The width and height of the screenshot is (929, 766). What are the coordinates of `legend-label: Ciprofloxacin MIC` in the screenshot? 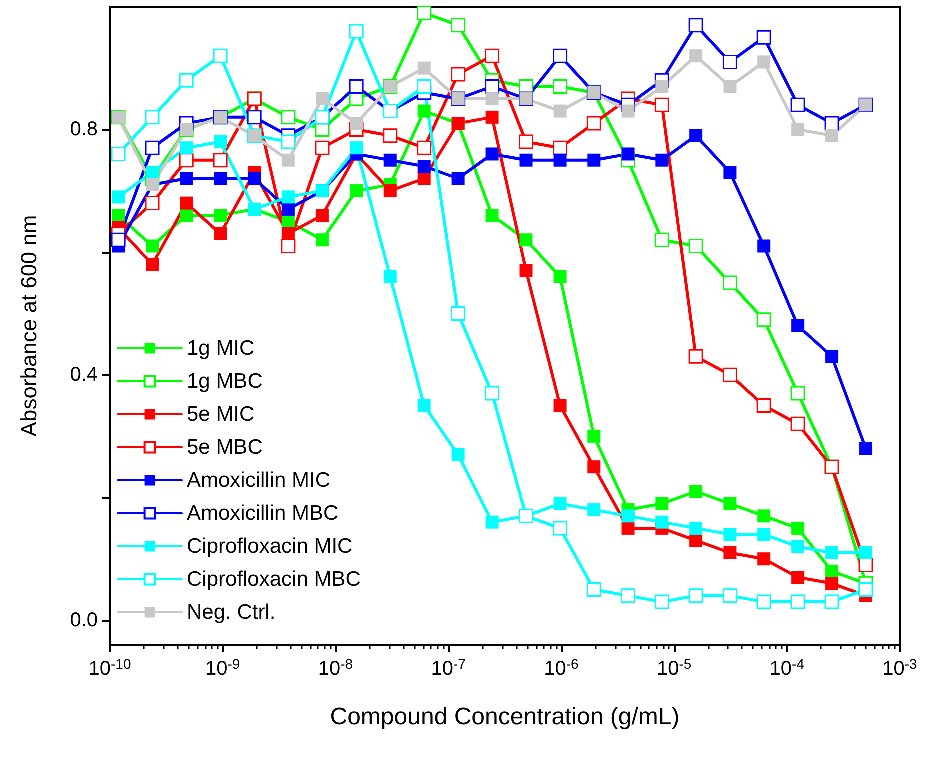 It's located at (270, 546).